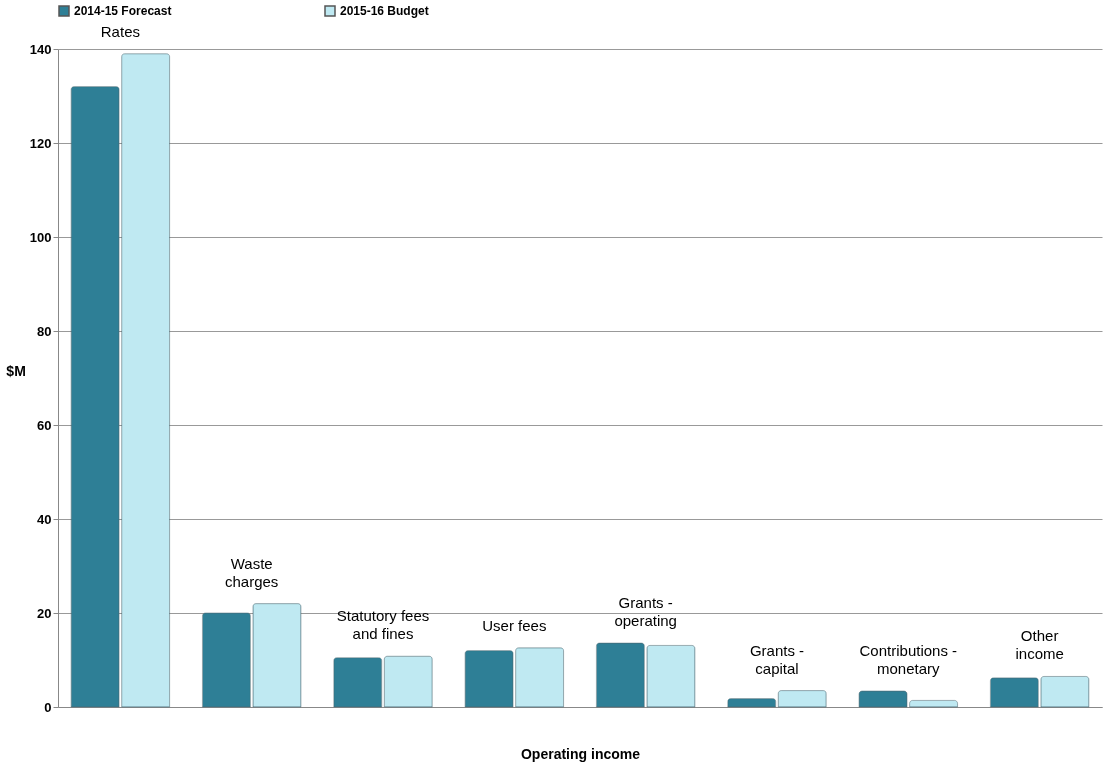 Image resolution: width=1107 pixels, height=766 pixels. I want to click on y-tick-label: 140, so click(40, 49).